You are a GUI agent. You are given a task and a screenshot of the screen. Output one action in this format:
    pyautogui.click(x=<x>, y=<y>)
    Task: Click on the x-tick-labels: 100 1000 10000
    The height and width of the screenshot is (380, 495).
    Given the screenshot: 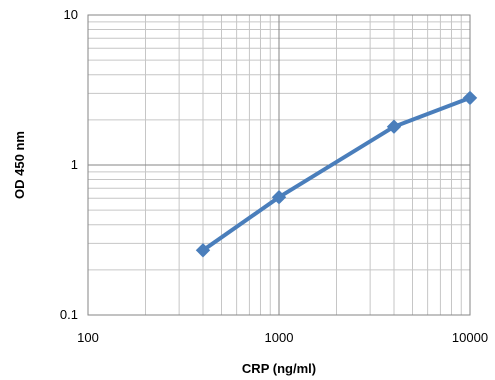 What is the action you would take?
    pyautogui.click(x=282, y=337)
    